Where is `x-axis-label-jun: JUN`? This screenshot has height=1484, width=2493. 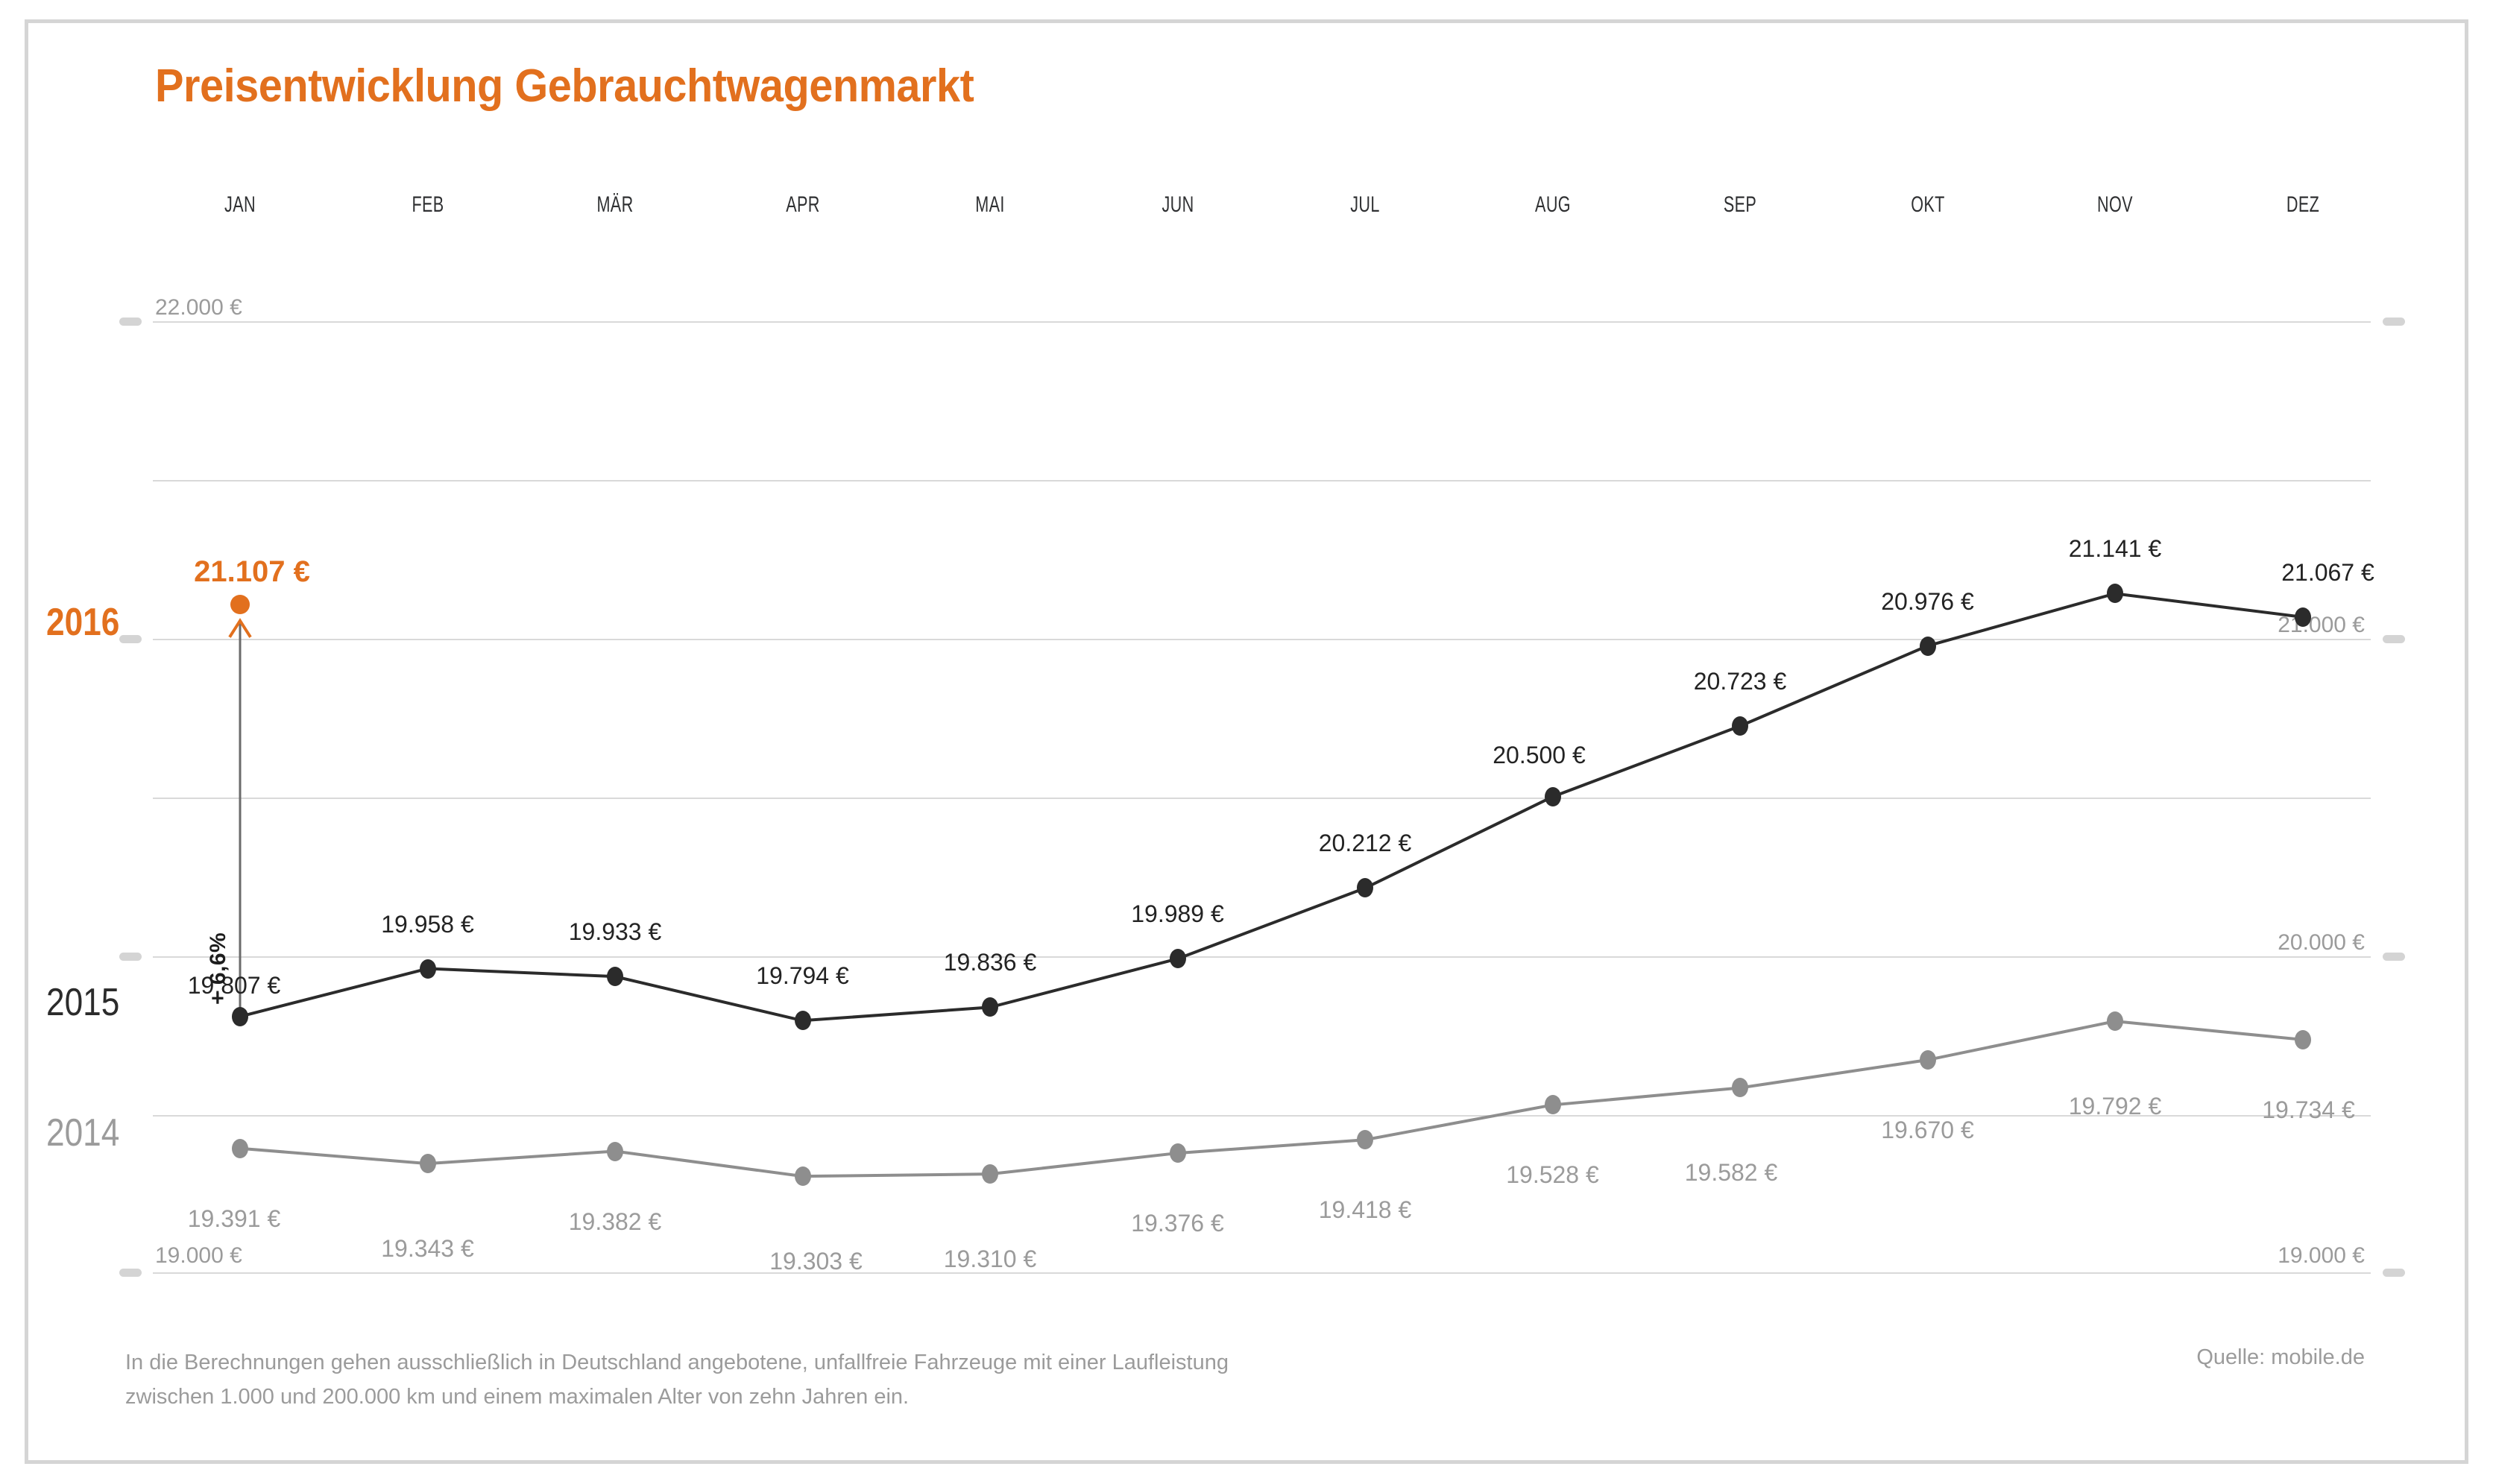 x-axis-label-jun: JUN is located at coordinates (1177, 204).